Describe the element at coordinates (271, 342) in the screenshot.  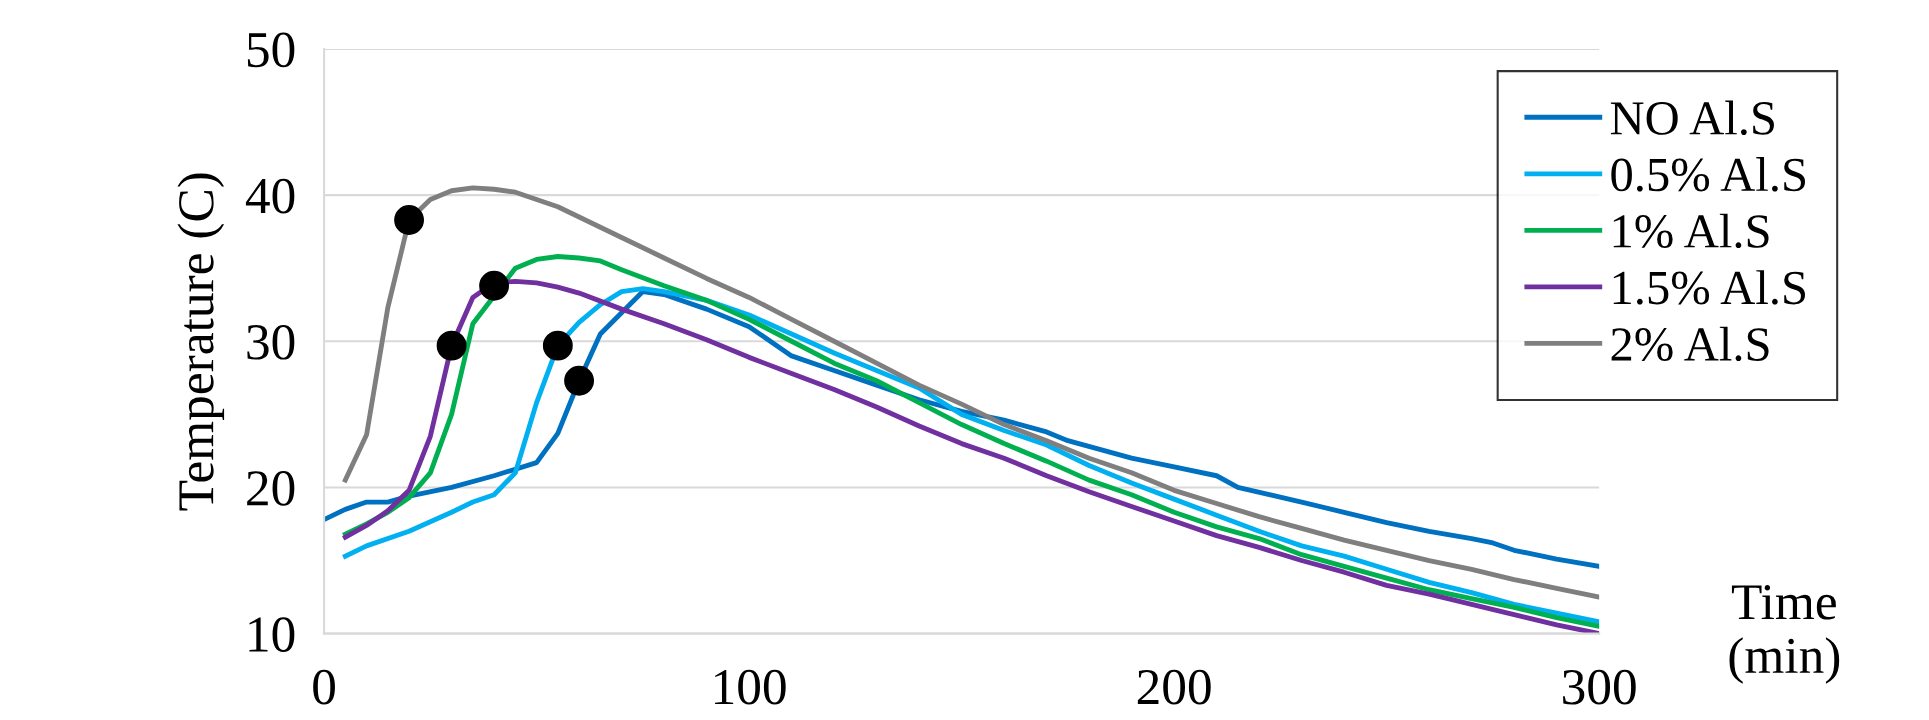
I see `y-tick-label: 30` at that location.